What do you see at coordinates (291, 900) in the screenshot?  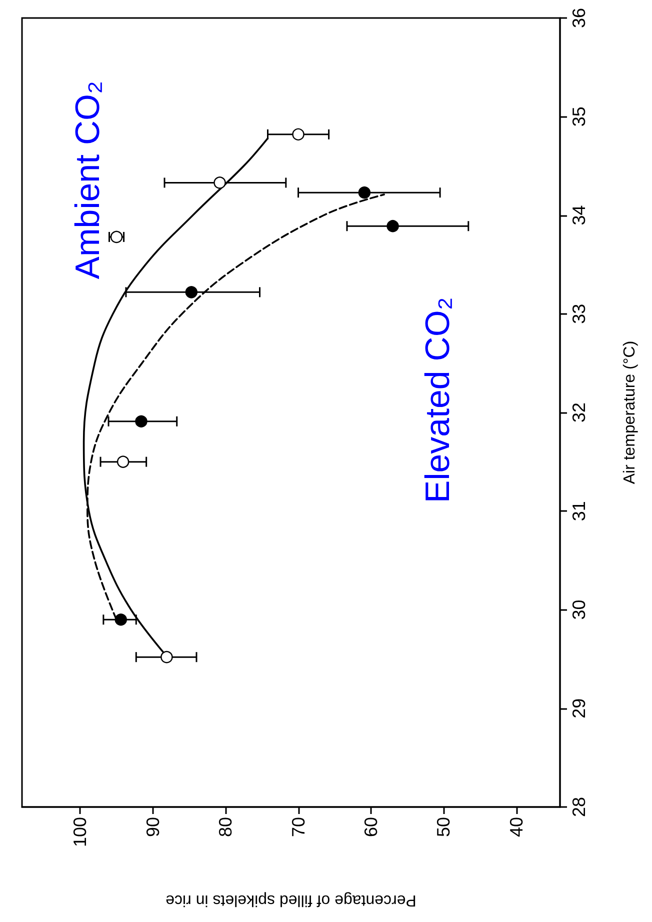 I see `x-axis-title: Percentage of filled spikelets in rice` at bounding box center [291, 900].